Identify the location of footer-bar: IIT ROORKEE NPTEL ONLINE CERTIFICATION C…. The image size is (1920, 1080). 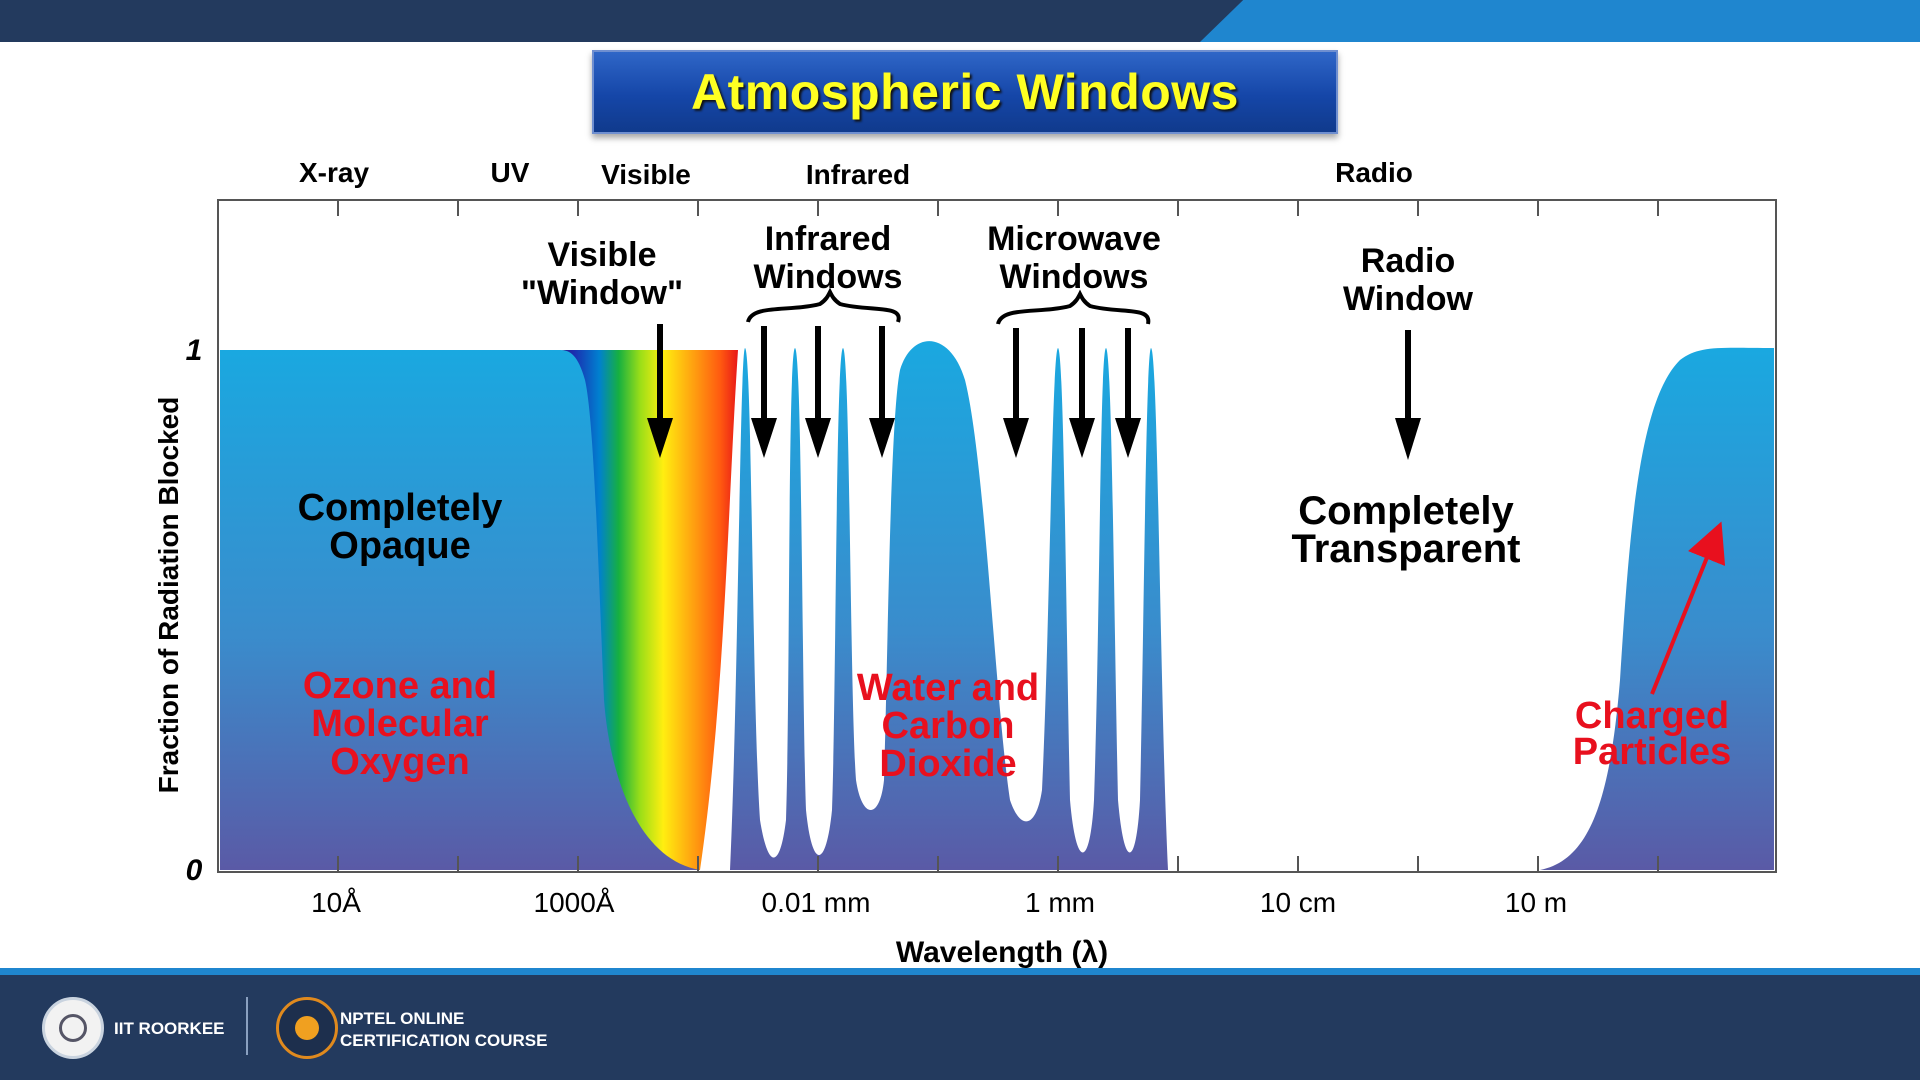
(960, 1027).